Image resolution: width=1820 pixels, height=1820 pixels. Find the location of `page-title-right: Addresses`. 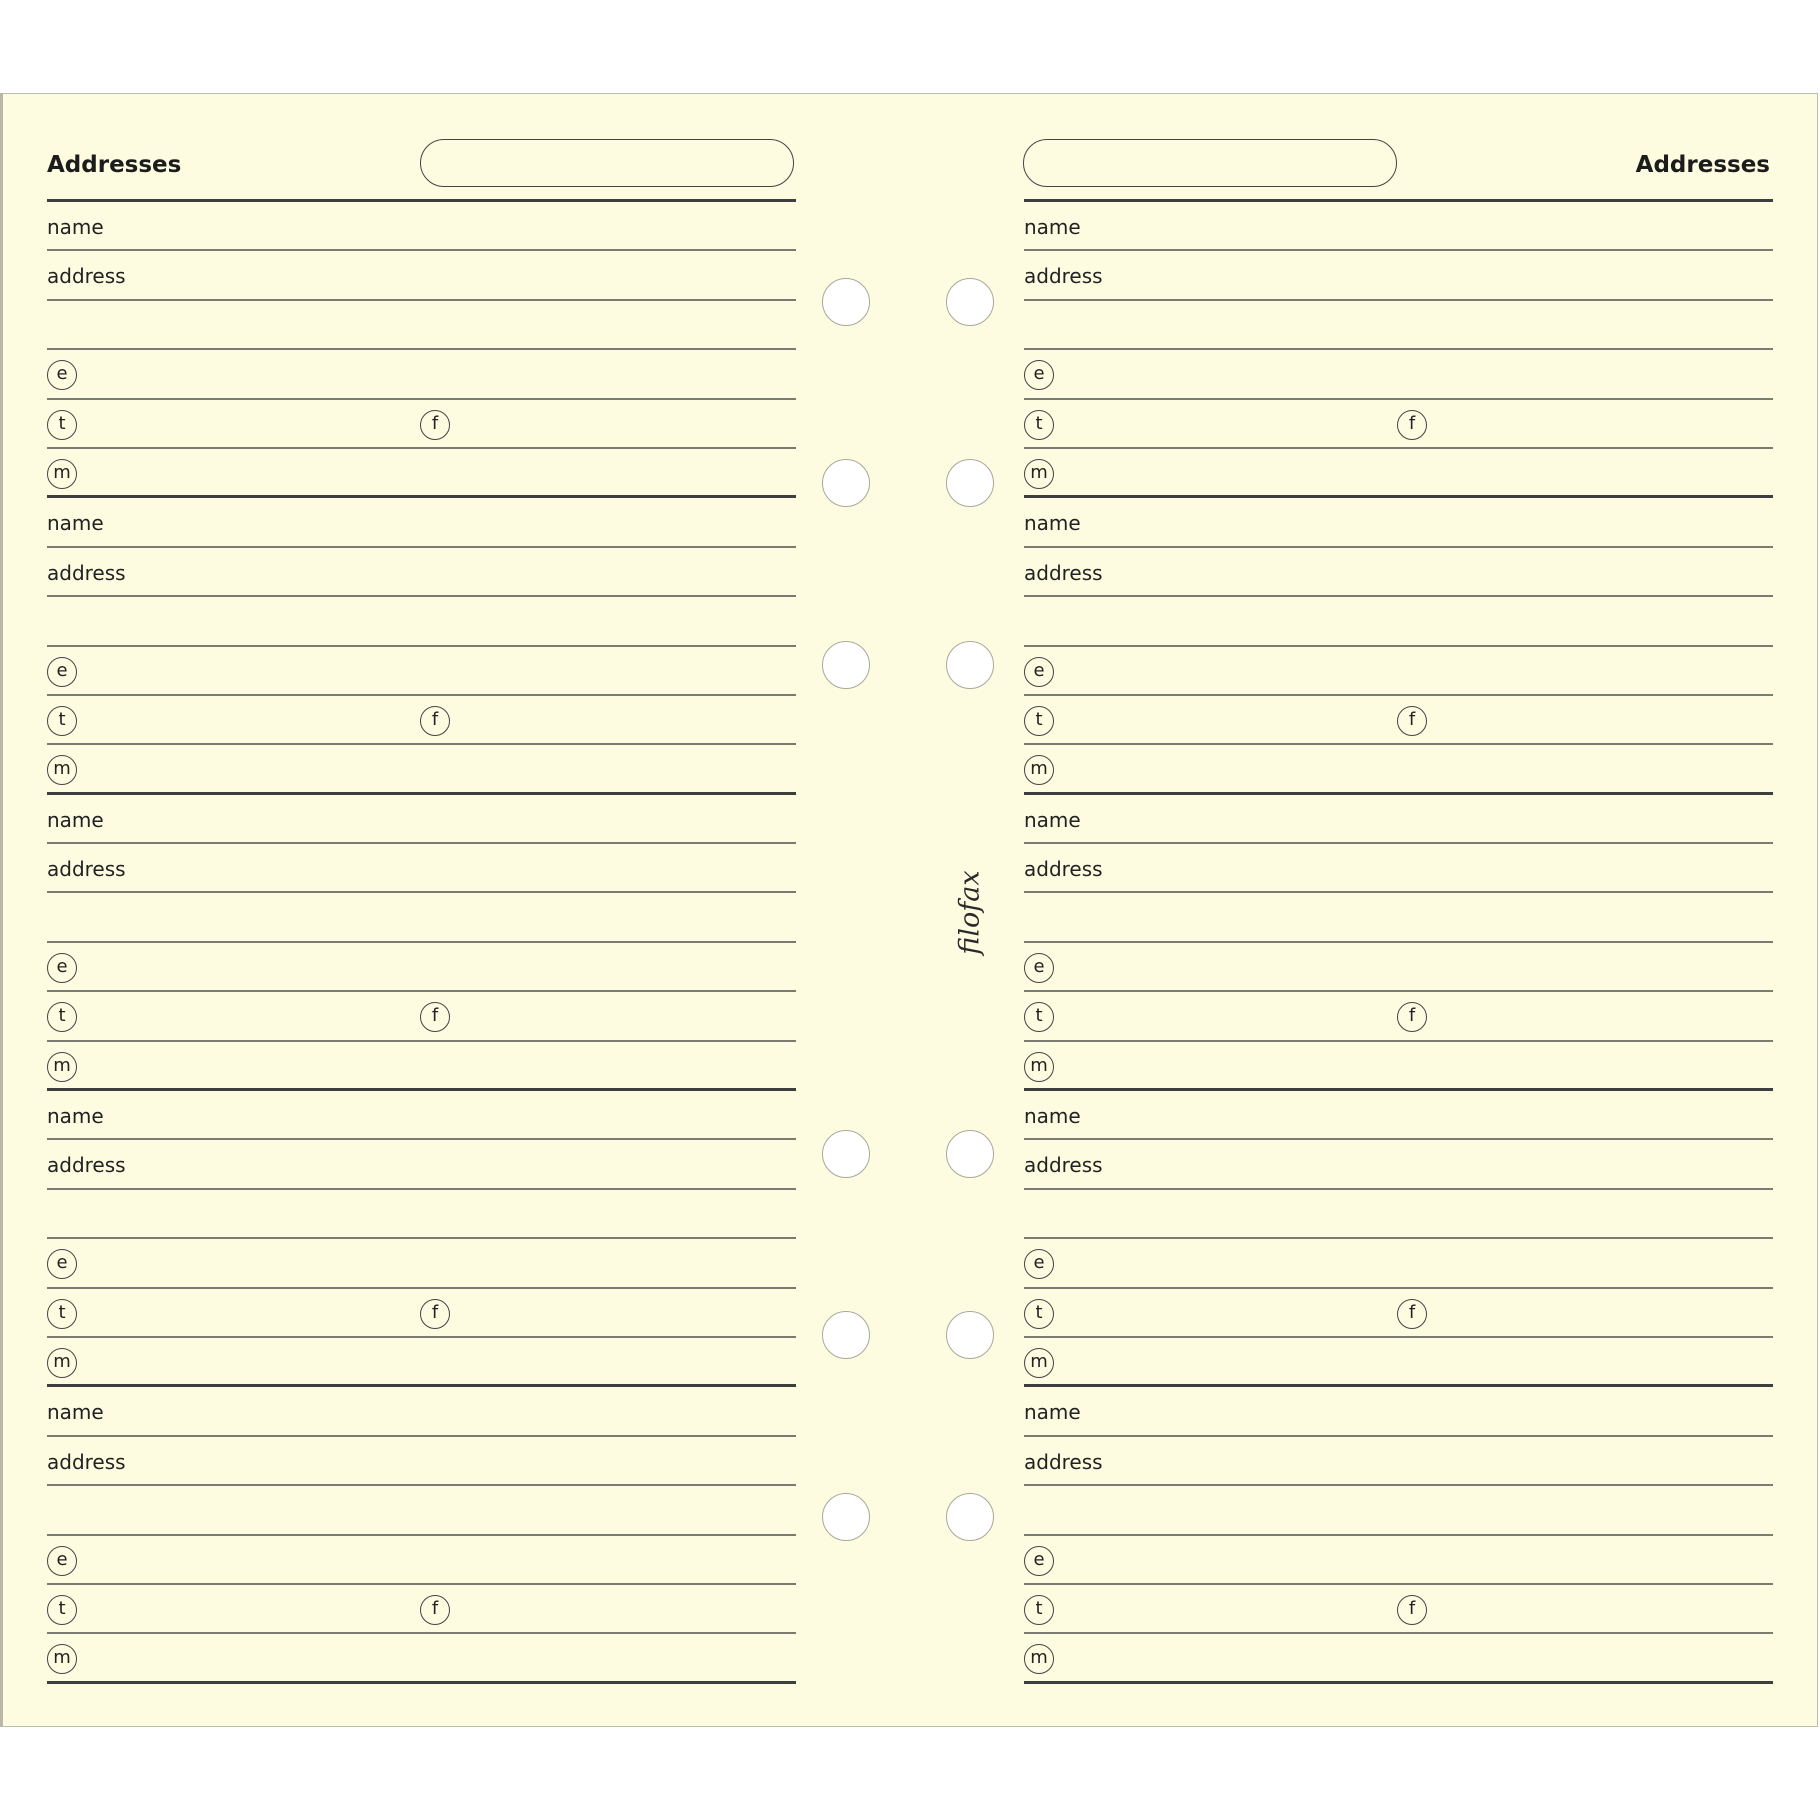

page-title-right: Addresses is located at coordinates (1702, 165).